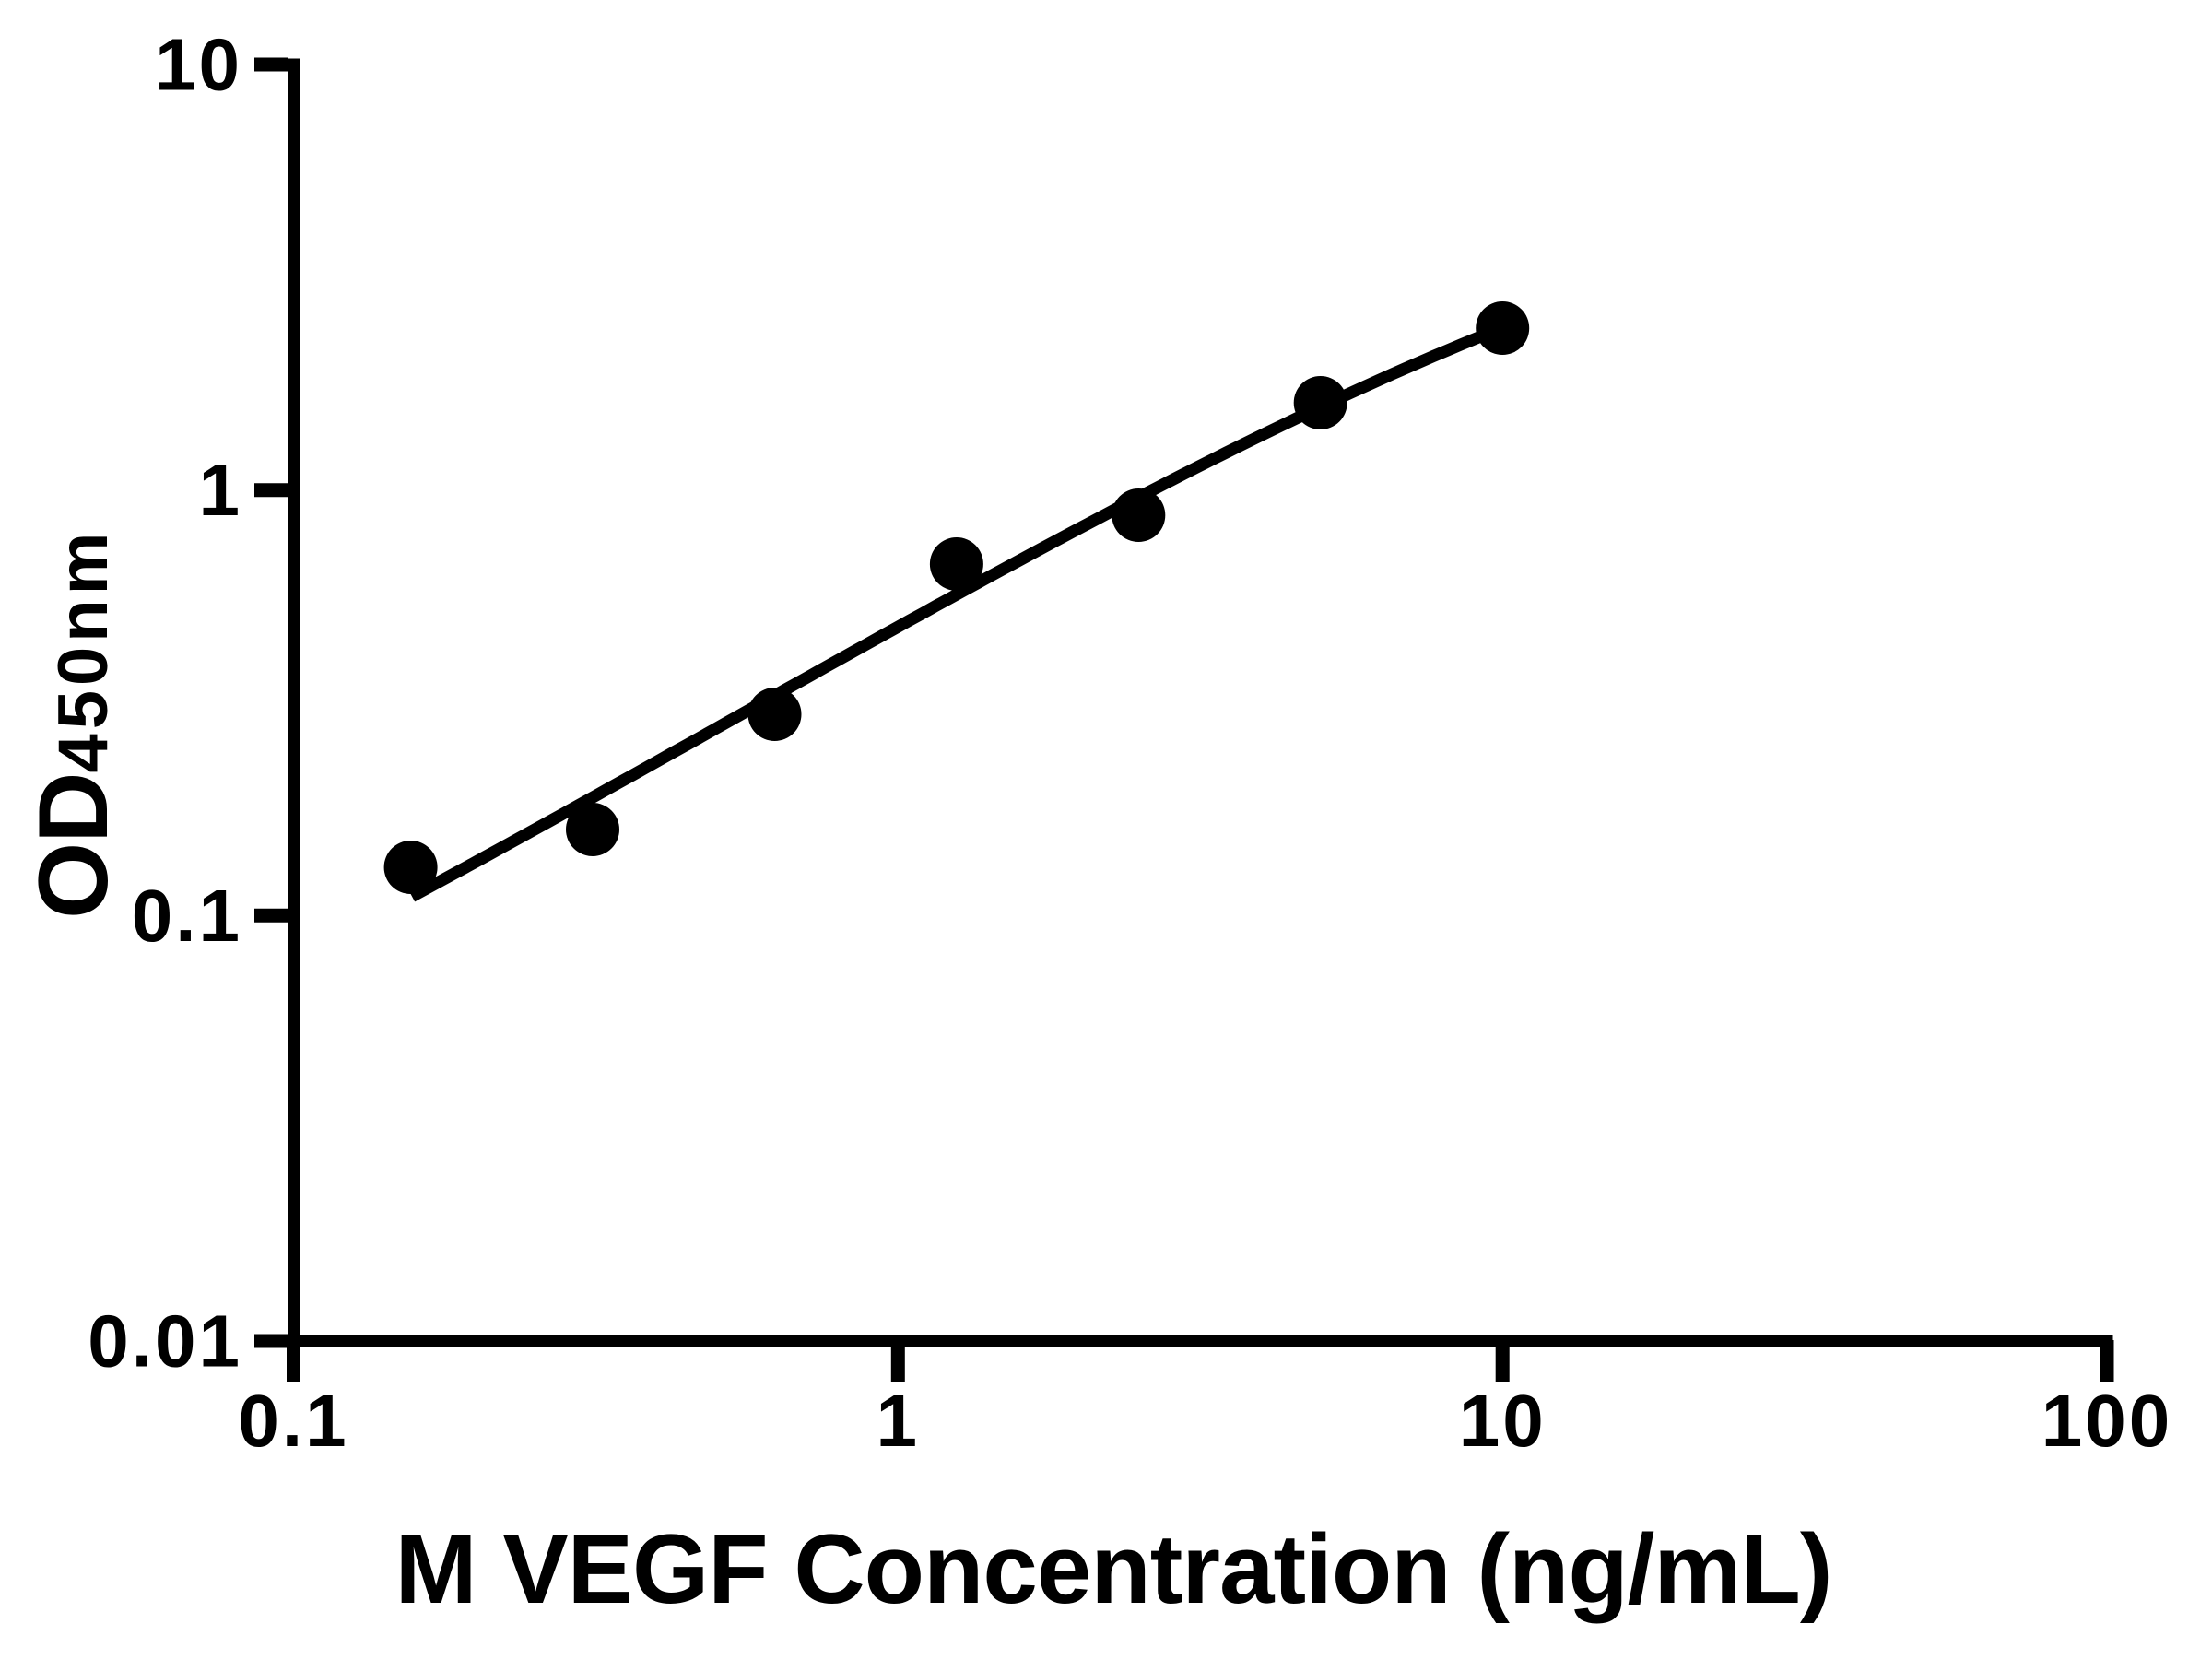  Describe the element at coordinates (2106, 1421) in the screenshot. I see `svg-text: 100` at that location.